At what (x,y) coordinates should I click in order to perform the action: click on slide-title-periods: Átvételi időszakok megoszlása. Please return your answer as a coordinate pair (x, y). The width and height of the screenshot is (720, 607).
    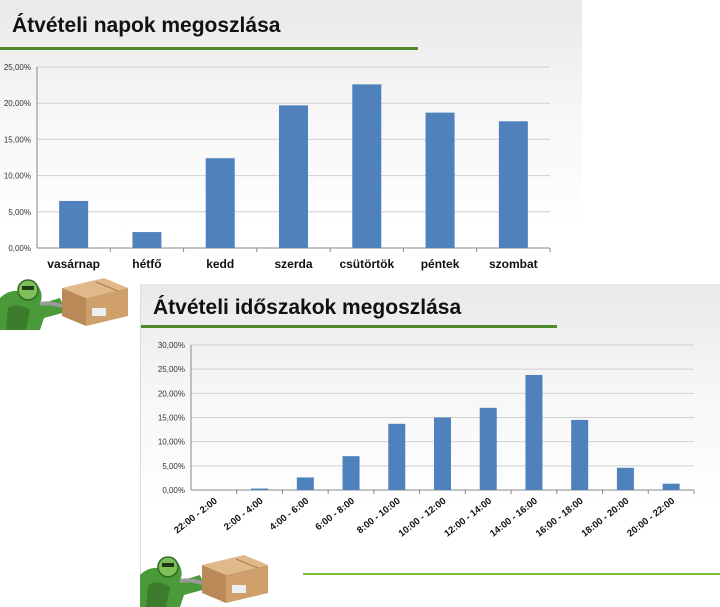
    Looking at the image, I should click on (307, 307).